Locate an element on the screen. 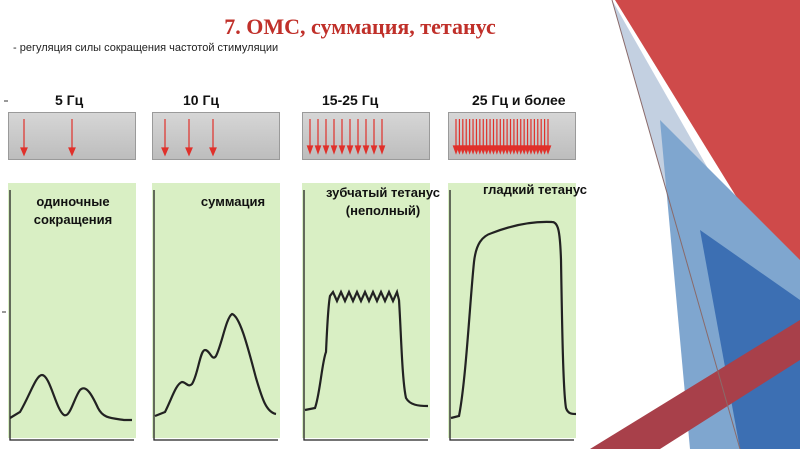 The height and width of the screenshot is (449, 800). label-smooth-line-1: гладкий тетанус is located at coordinates (535, 189).